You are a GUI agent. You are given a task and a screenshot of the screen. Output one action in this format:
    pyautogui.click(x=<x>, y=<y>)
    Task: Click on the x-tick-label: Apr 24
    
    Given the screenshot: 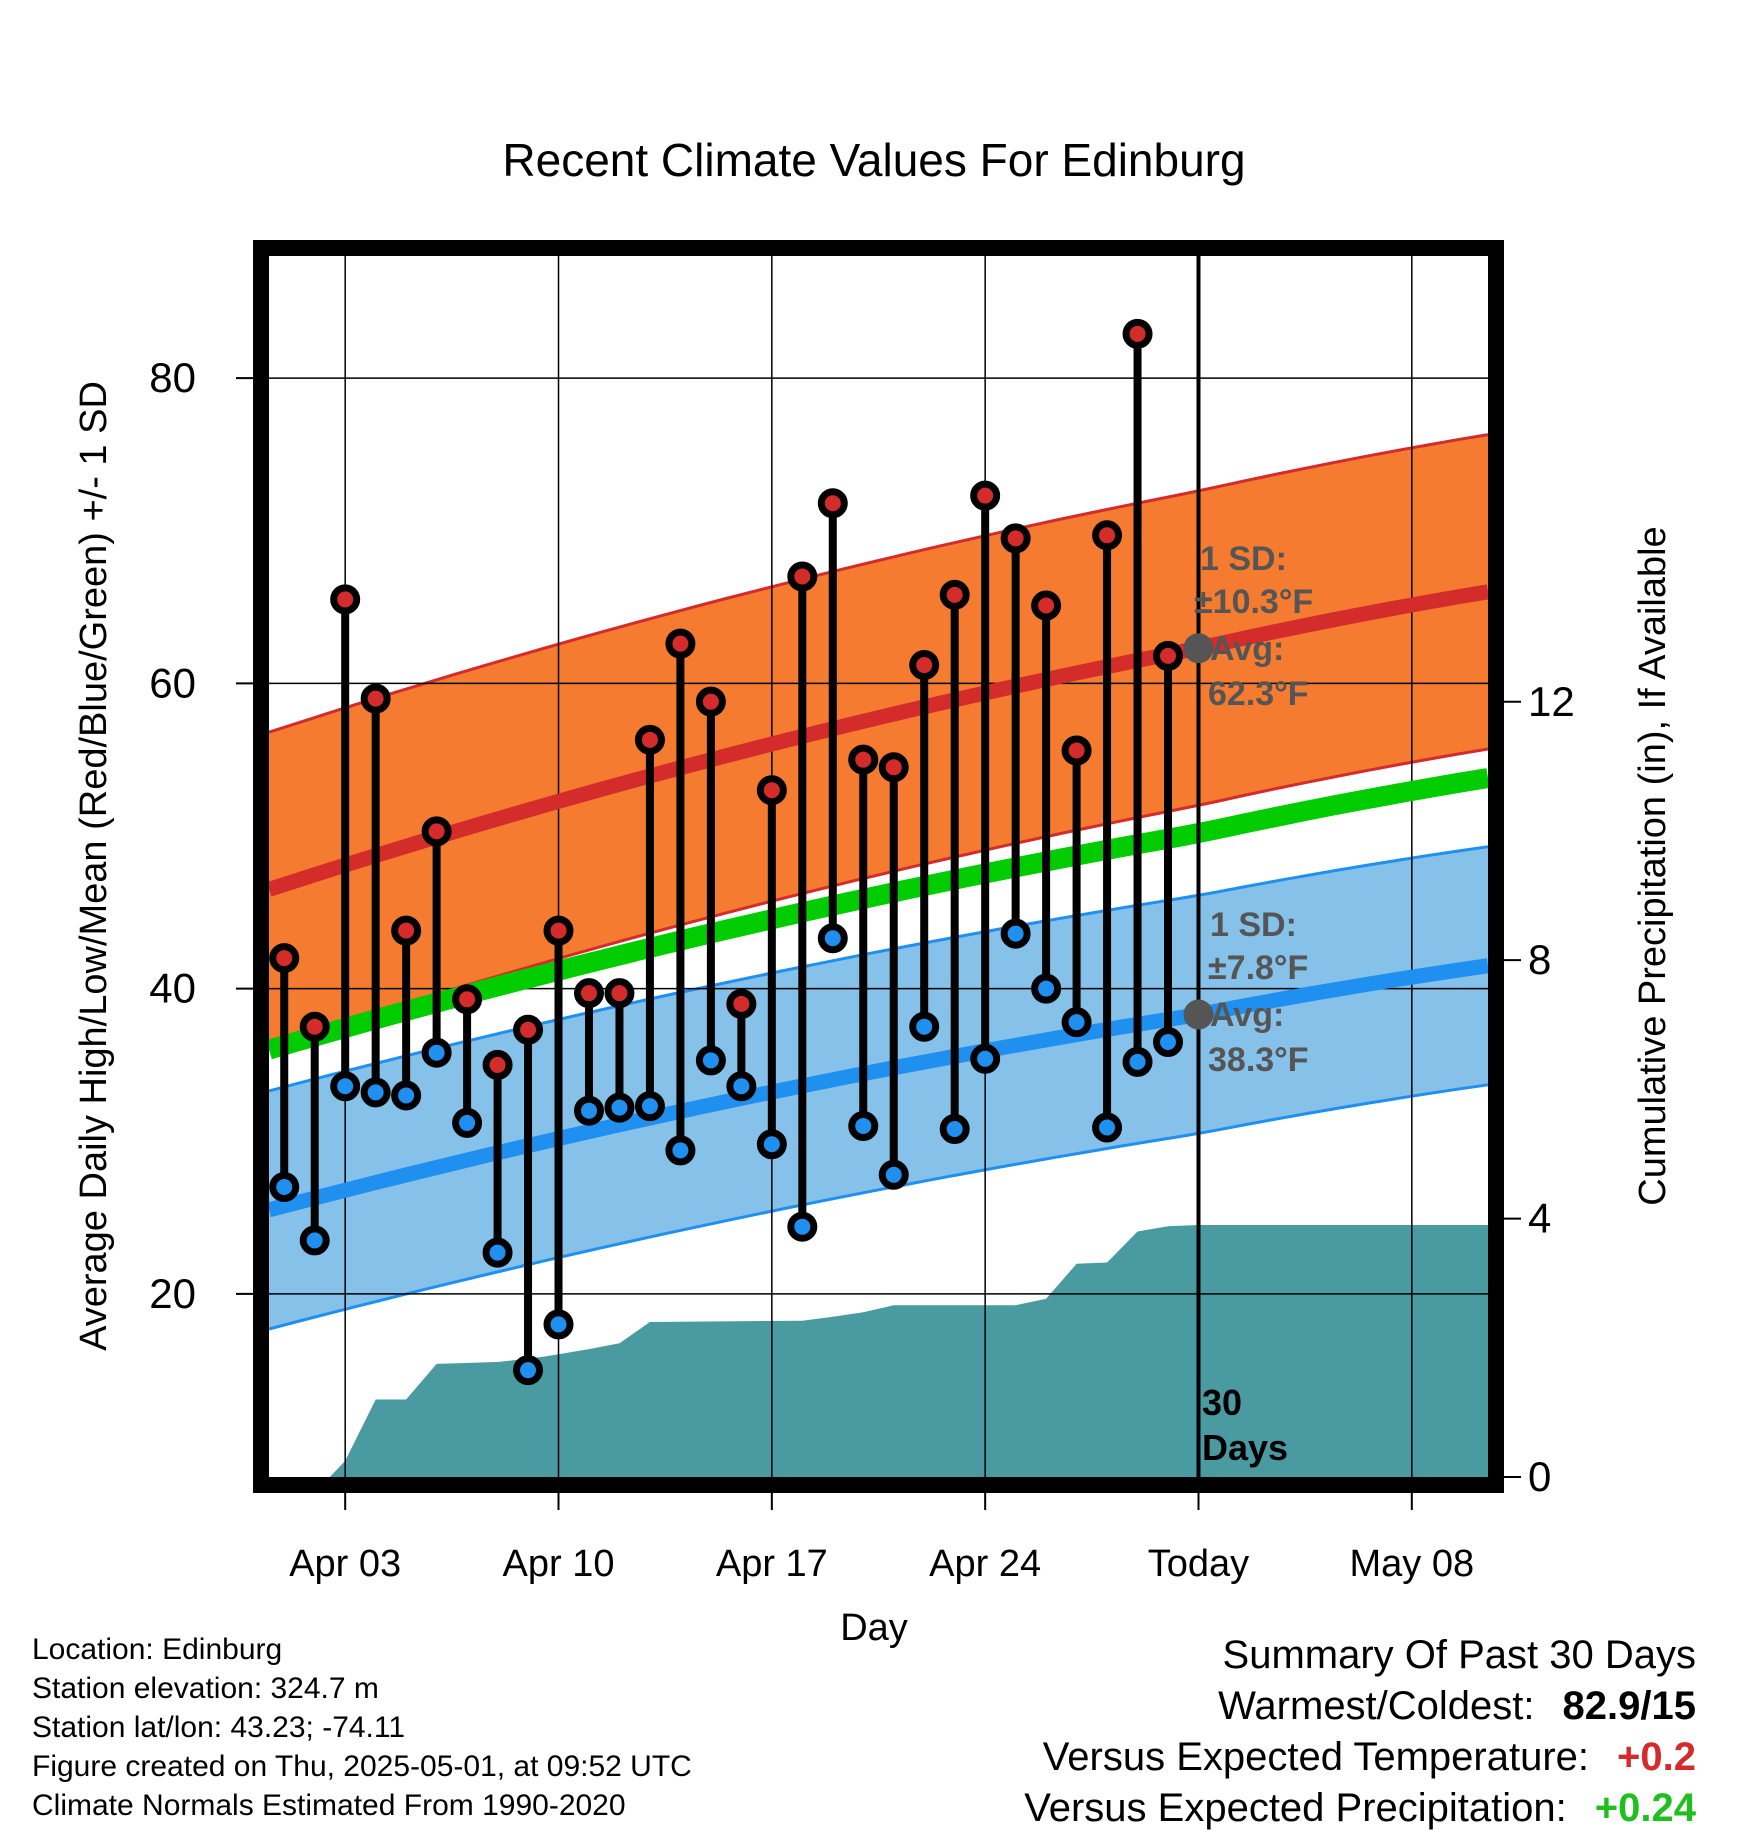 What is the action you would take?
    pyautogui.click(x=985, y=1564)
    